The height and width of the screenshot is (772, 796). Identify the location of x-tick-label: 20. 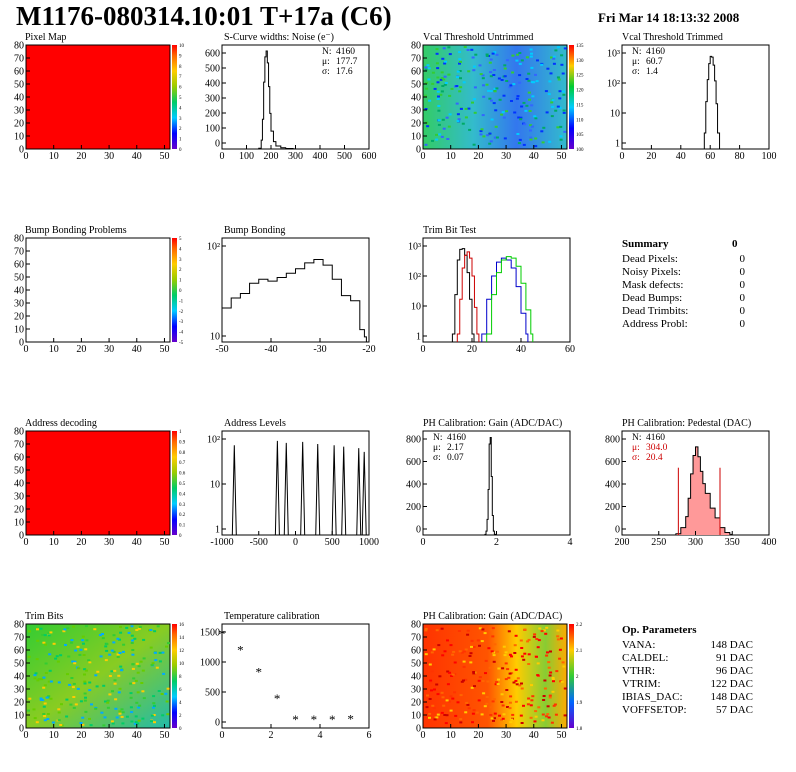
(81, 542).